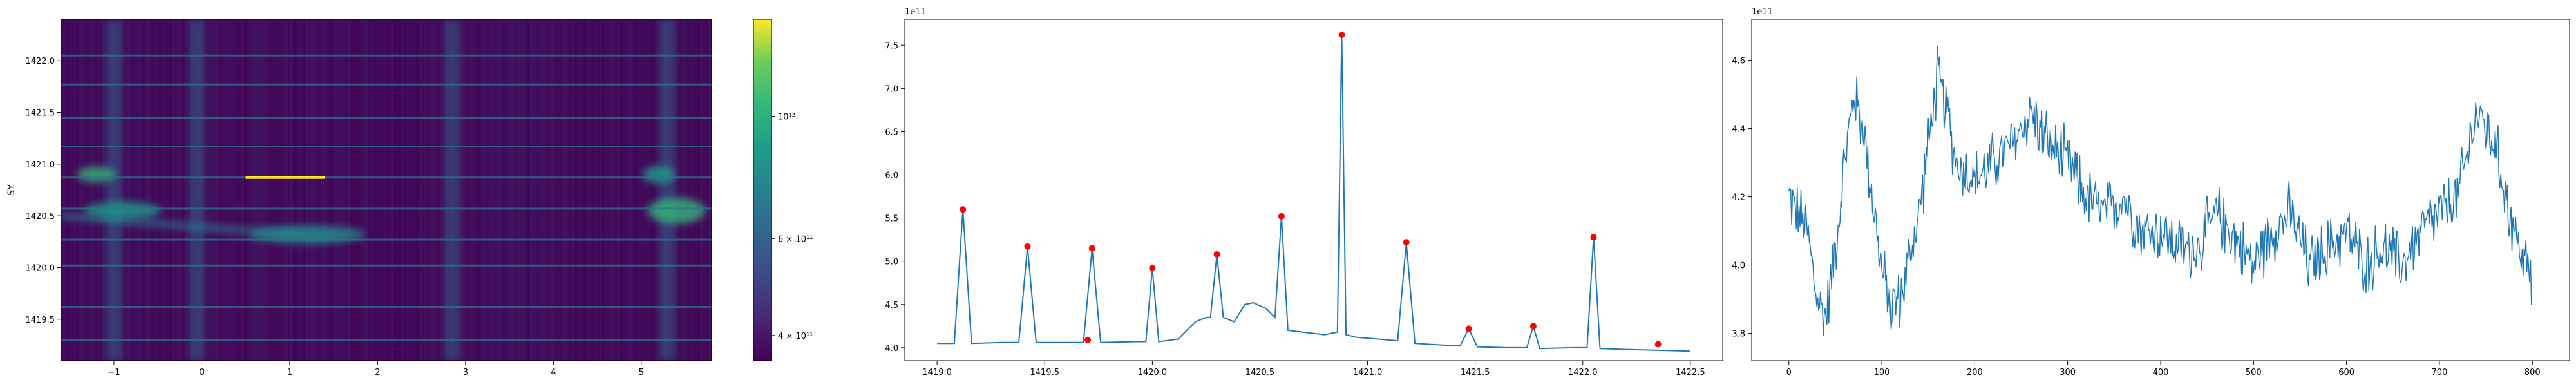  Describe the element at coordinates (1583, 373) in the screenshot. I see `x-tick-label: 1422.0` at that location.